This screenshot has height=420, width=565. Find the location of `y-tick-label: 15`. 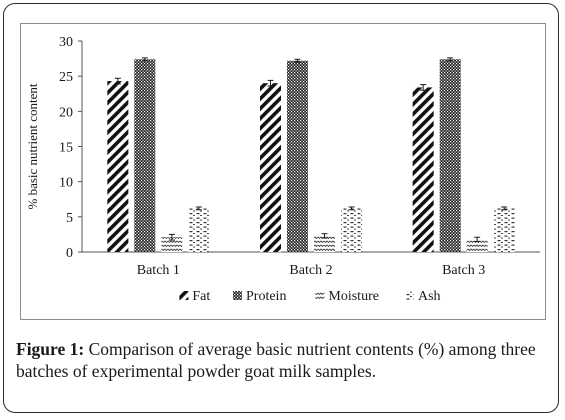

y-tick-label: 15 is located at coordinates (66, 148).